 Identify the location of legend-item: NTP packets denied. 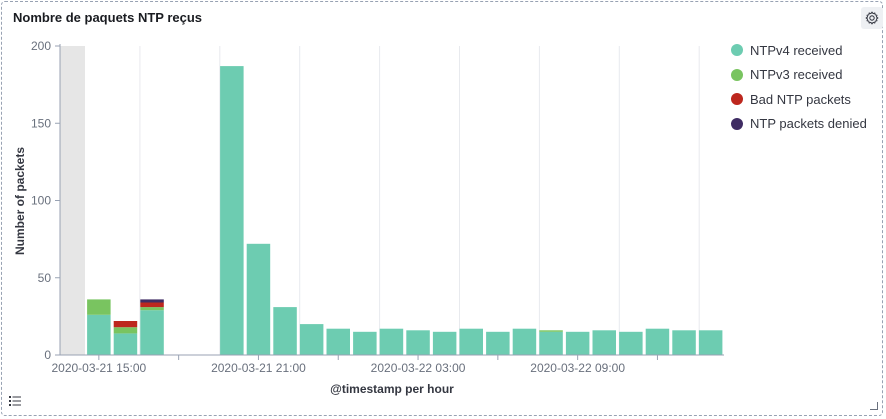
(799, 124).